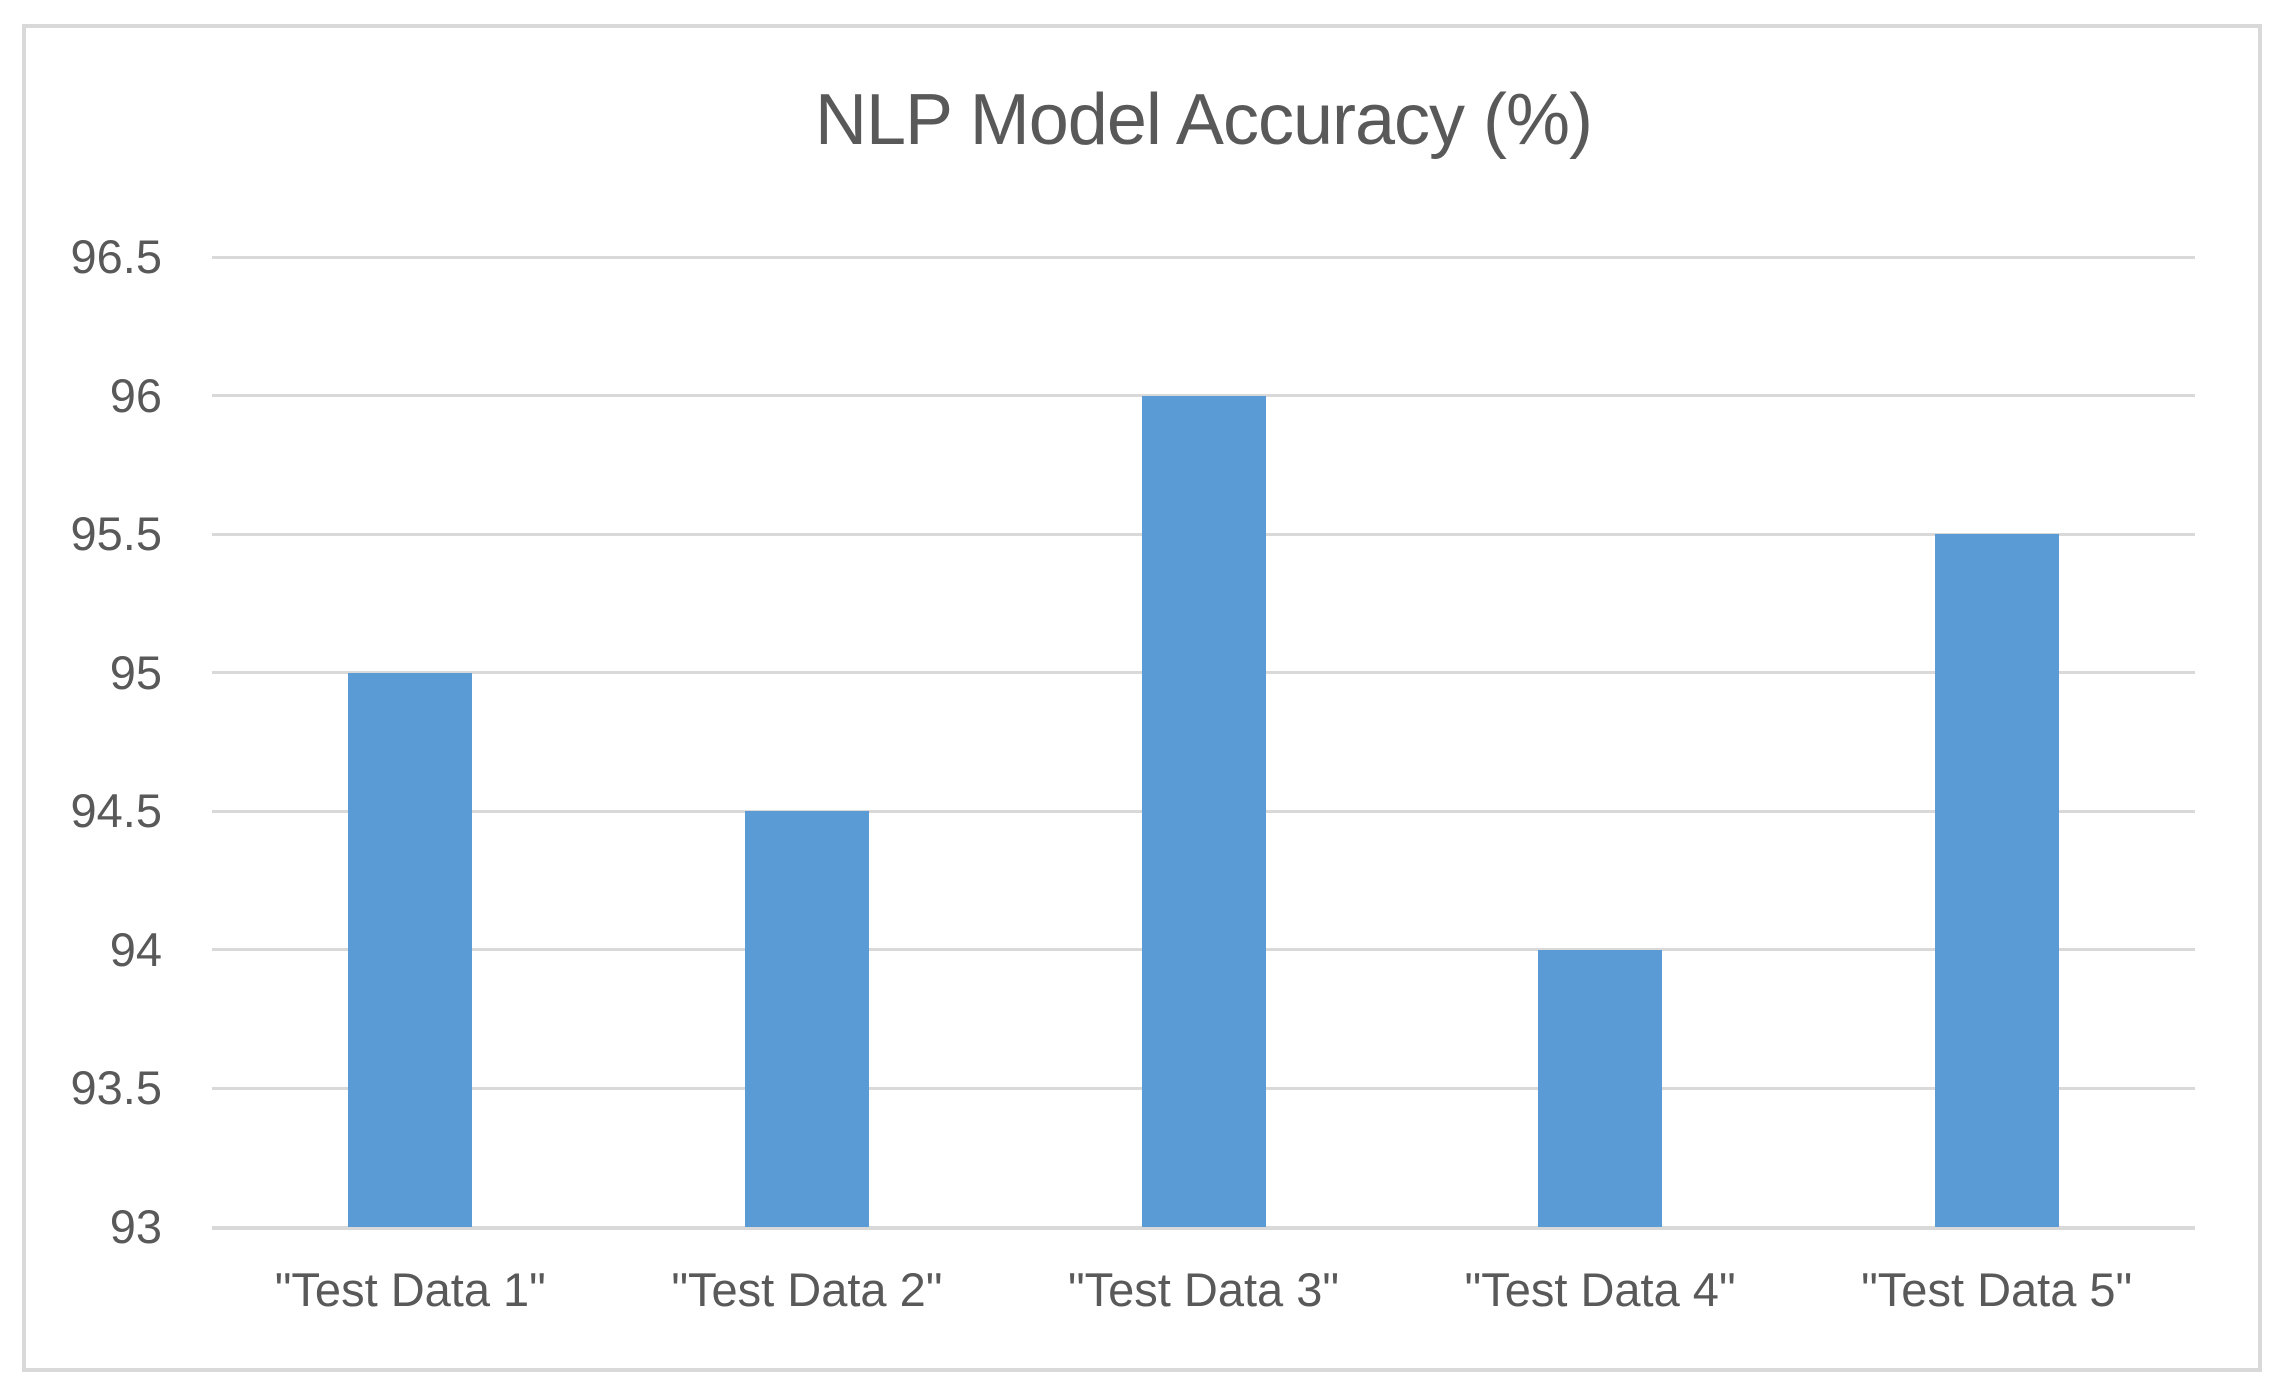  I want to click on y-axis-tick-label: 94, so click(135, 949).